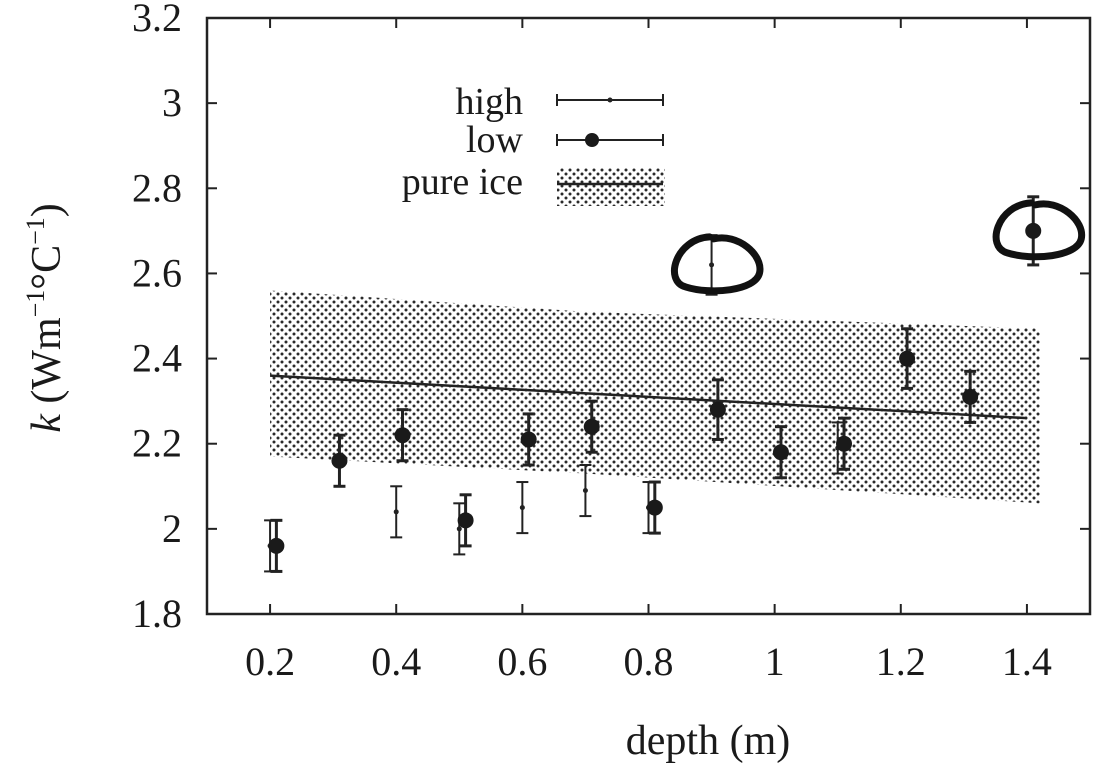  Describe the element at coordinates (649, 661) in the screenshot. I see `x-tick-label: 0.8` at that location.